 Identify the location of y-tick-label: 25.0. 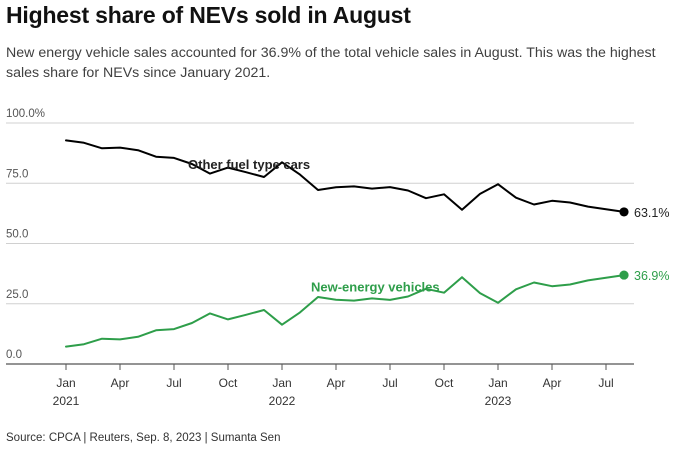
(17, 295).